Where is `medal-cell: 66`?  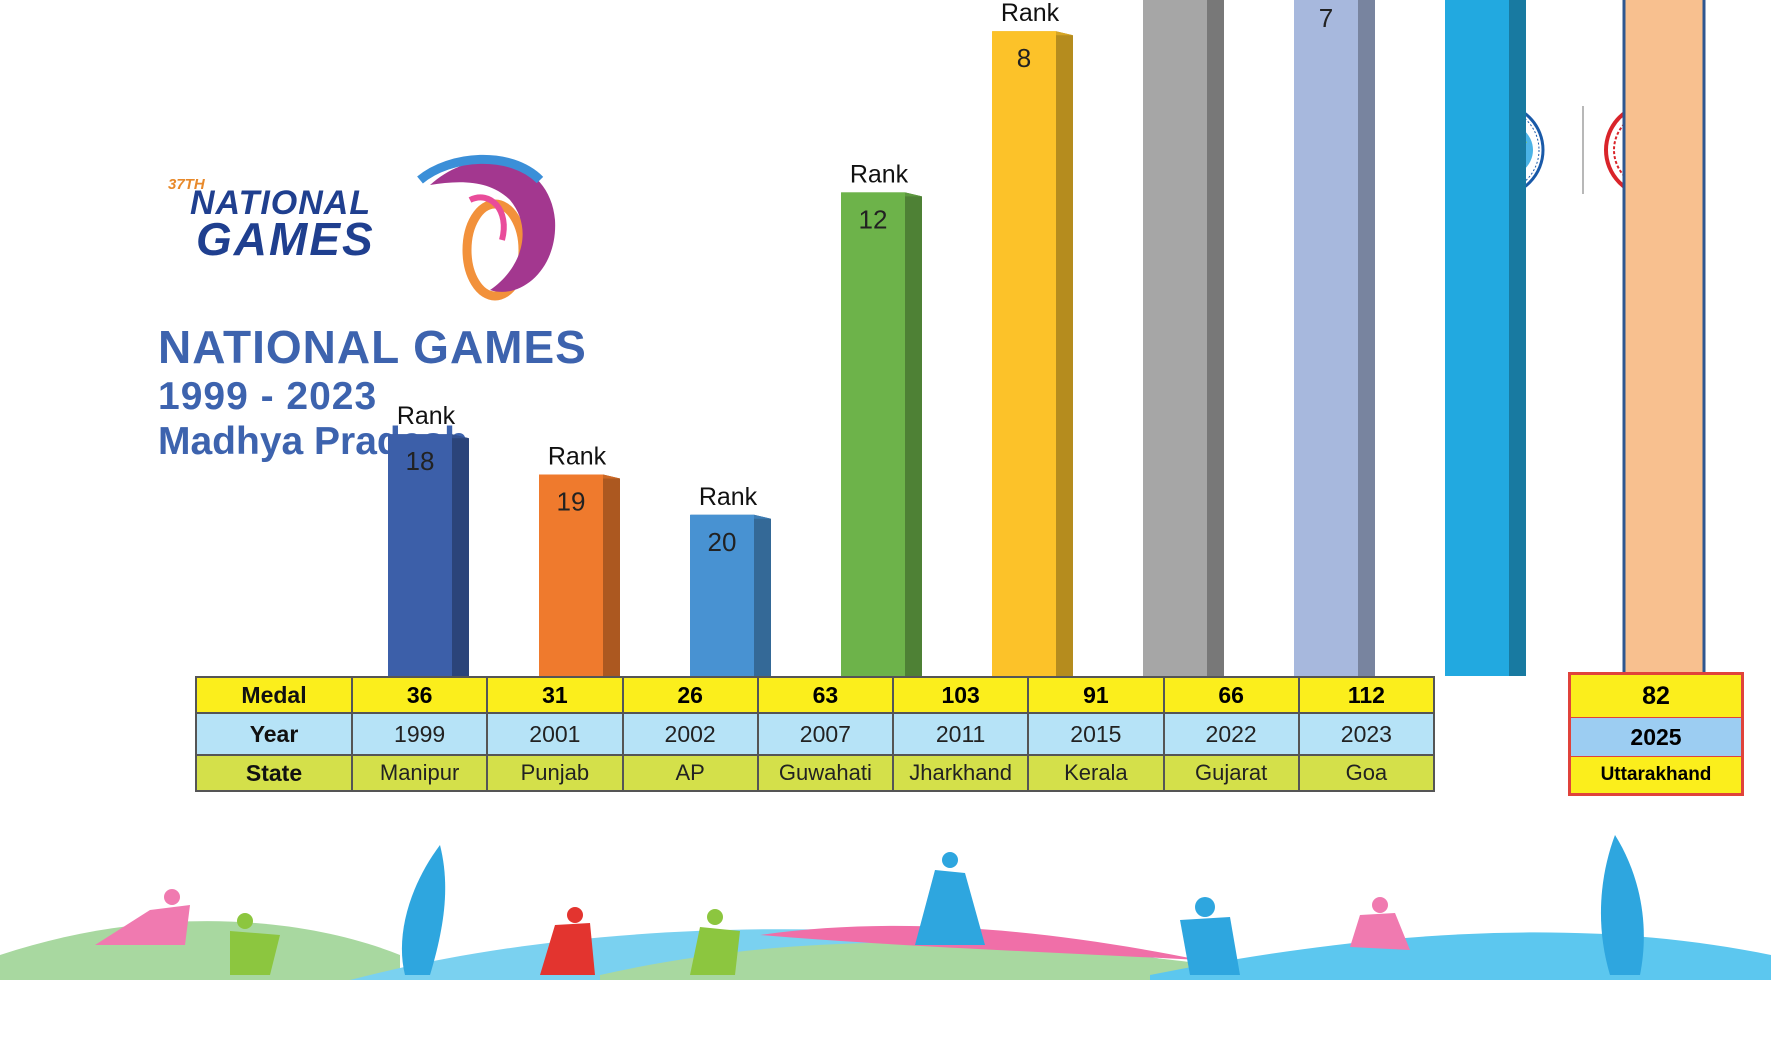 medal-cell: 66 is located at coordinates (1231, 695).